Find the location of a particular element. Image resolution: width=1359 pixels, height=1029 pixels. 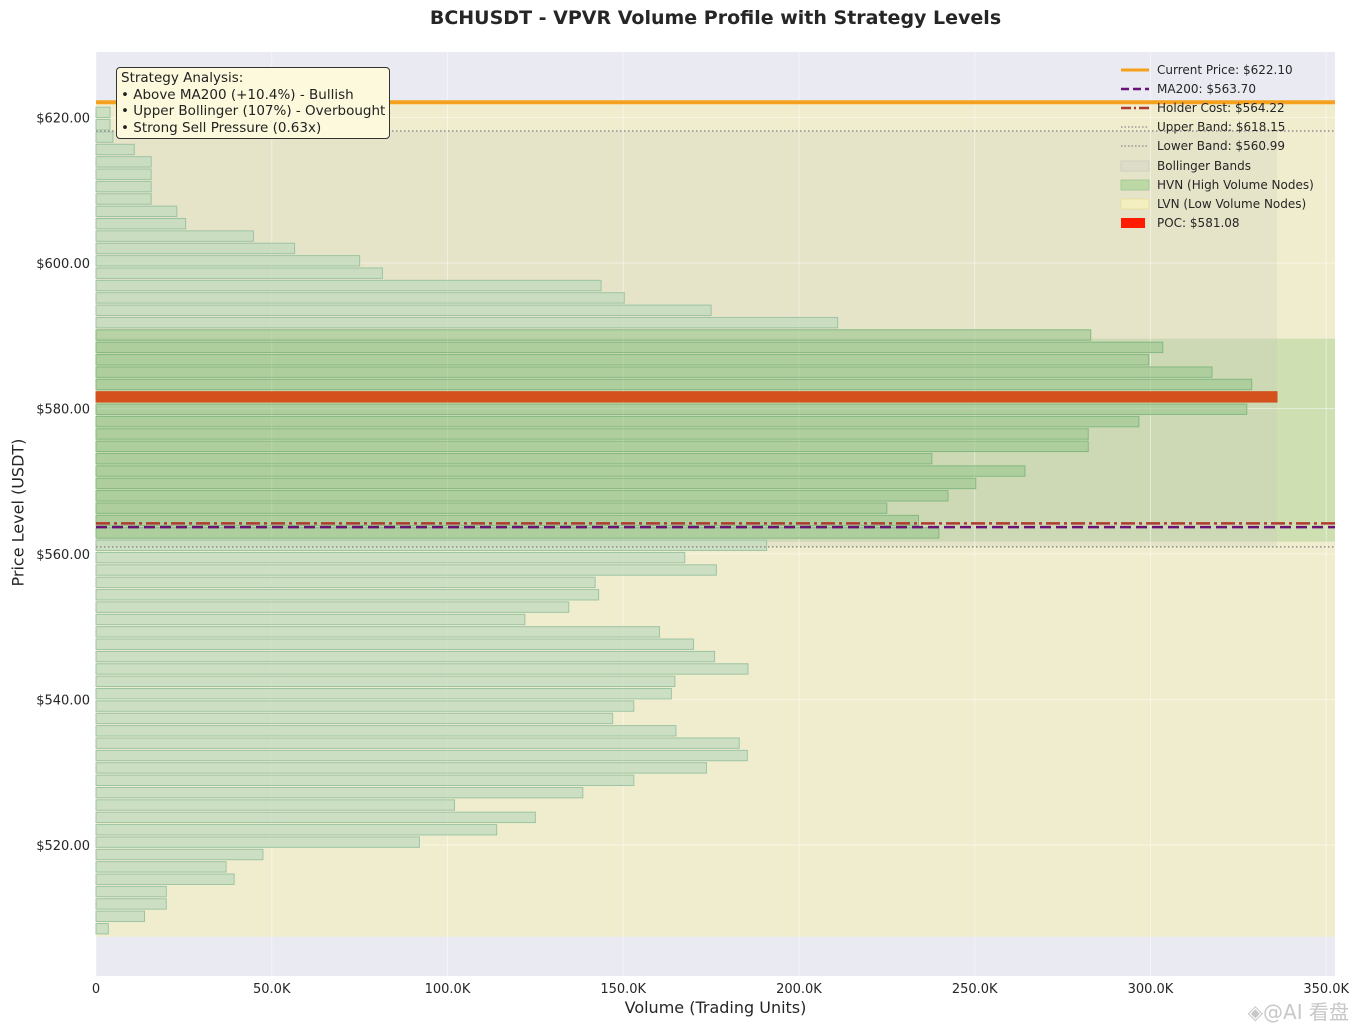

y-tick-label: $540.00 is located at coordinates (63, 701).